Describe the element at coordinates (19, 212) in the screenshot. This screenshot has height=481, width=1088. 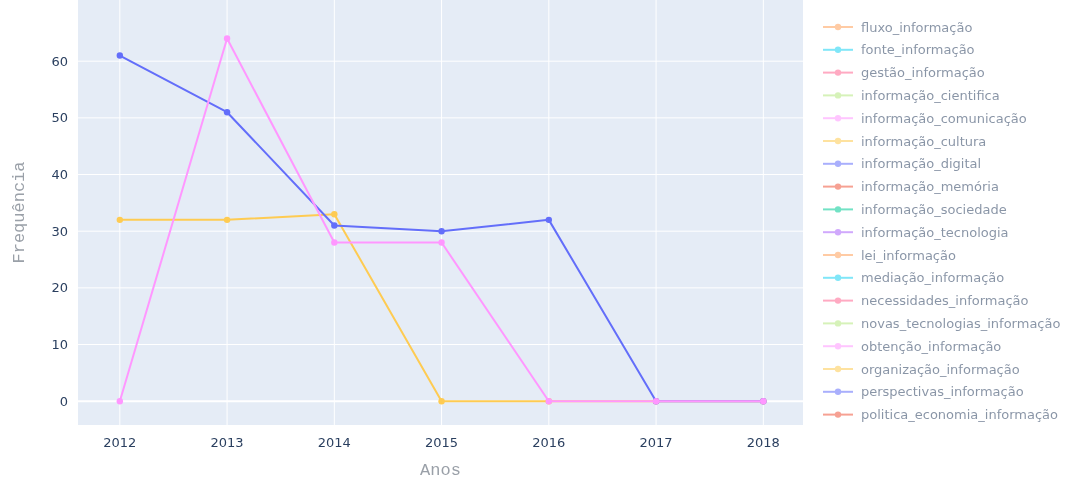
I see `y-axis-title: Frequência` at that location.